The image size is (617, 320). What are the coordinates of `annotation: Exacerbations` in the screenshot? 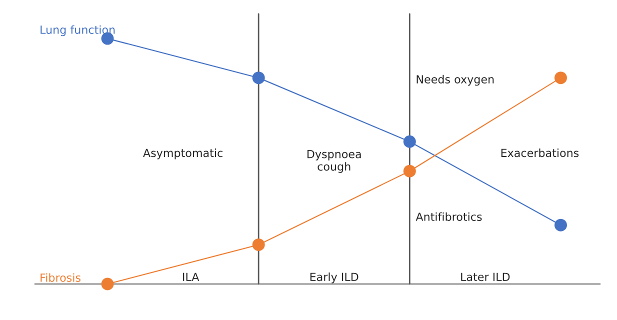 It's located at (540, 153).